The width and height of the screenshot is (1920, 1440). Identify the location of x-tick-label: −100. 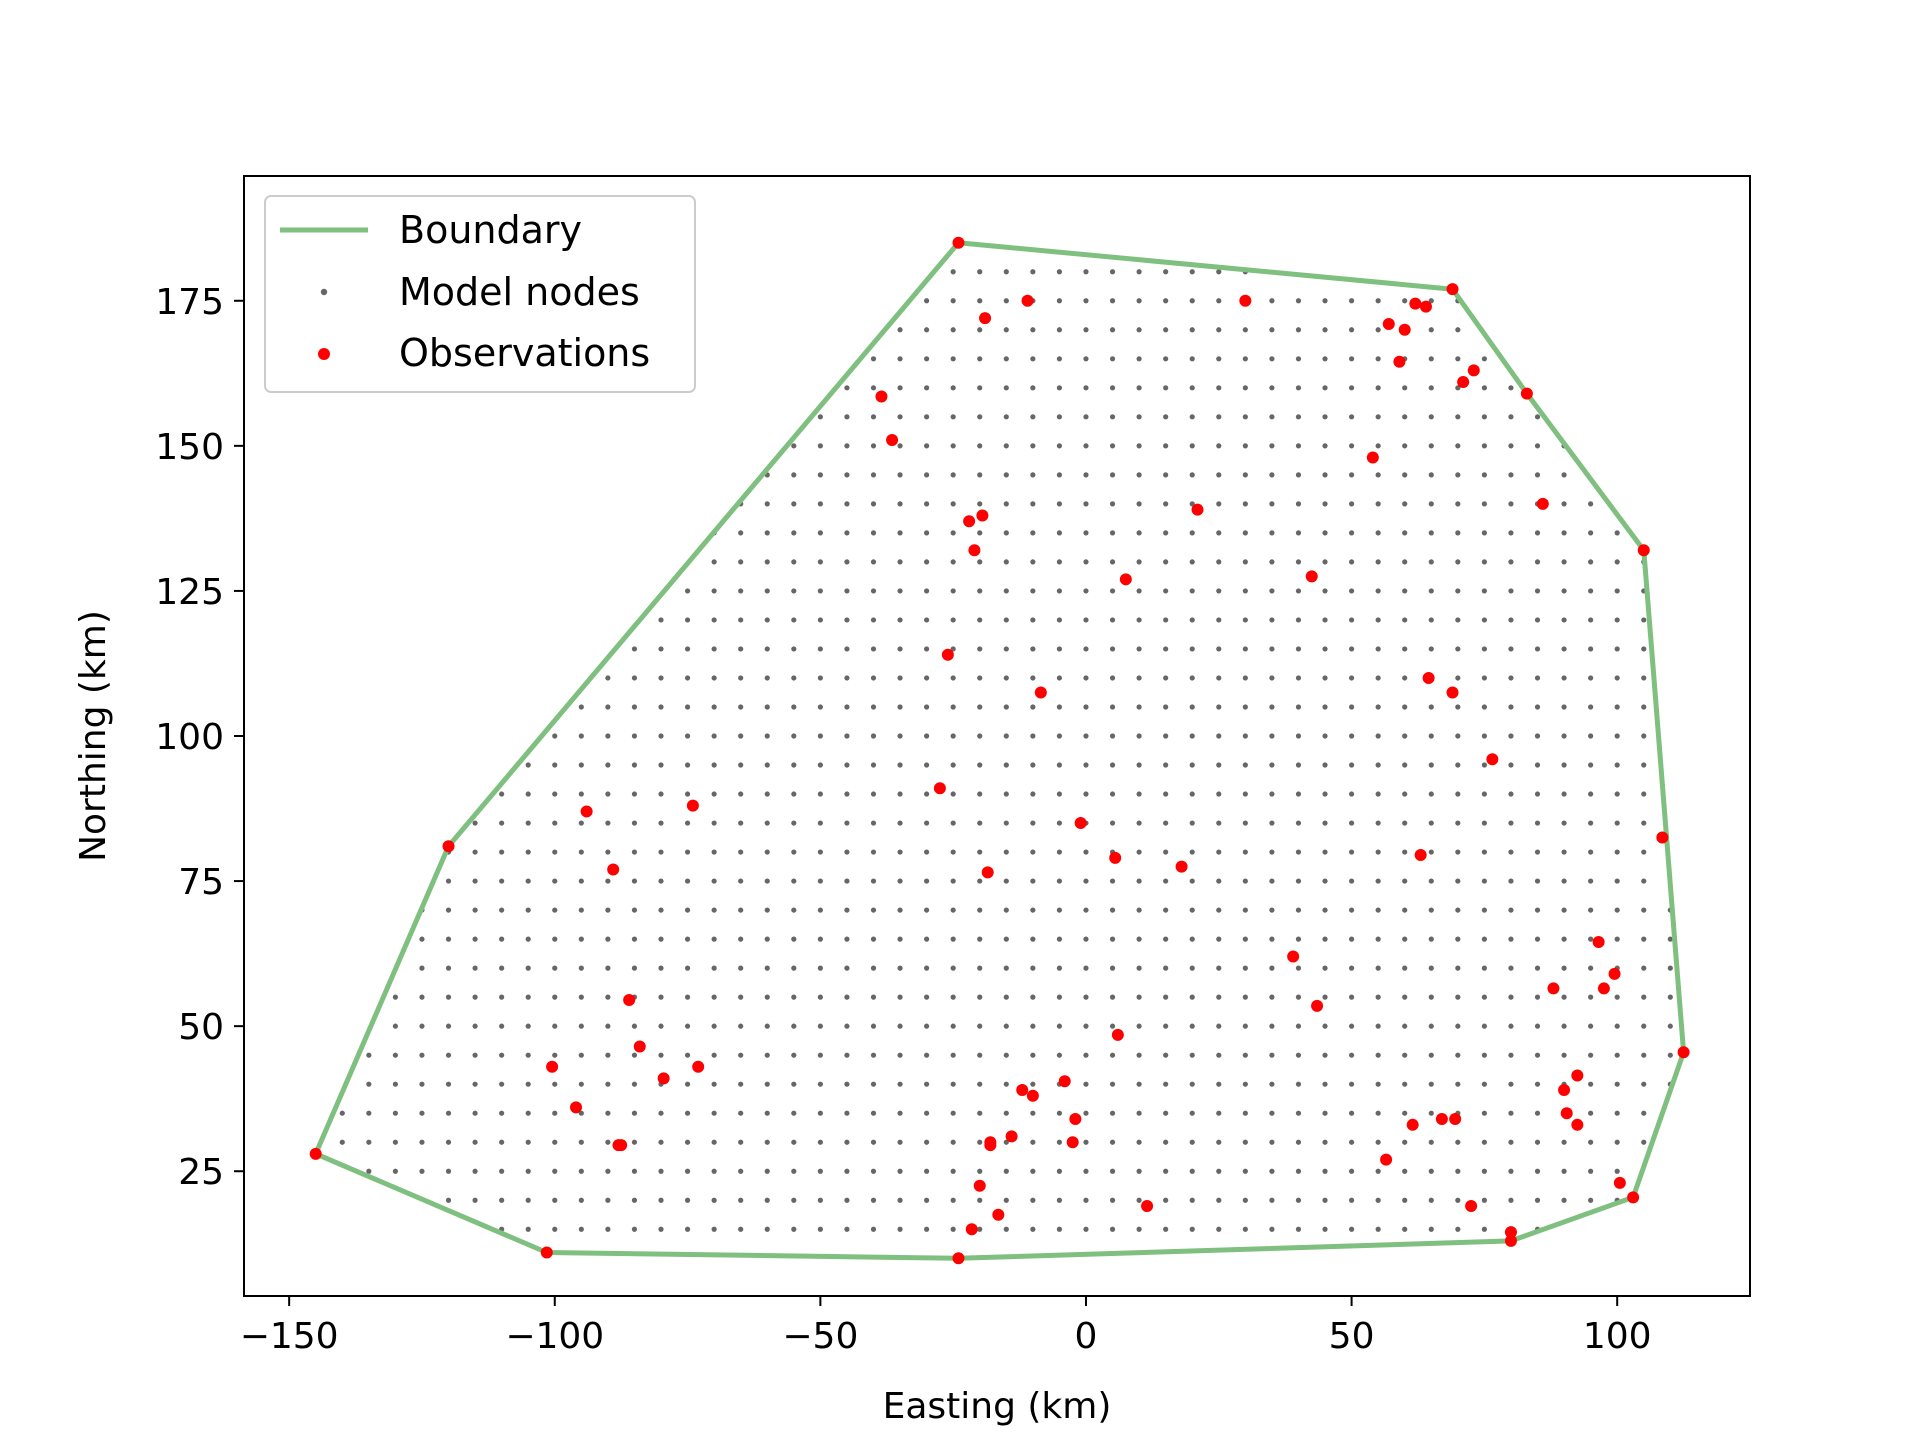
(554, 1336).